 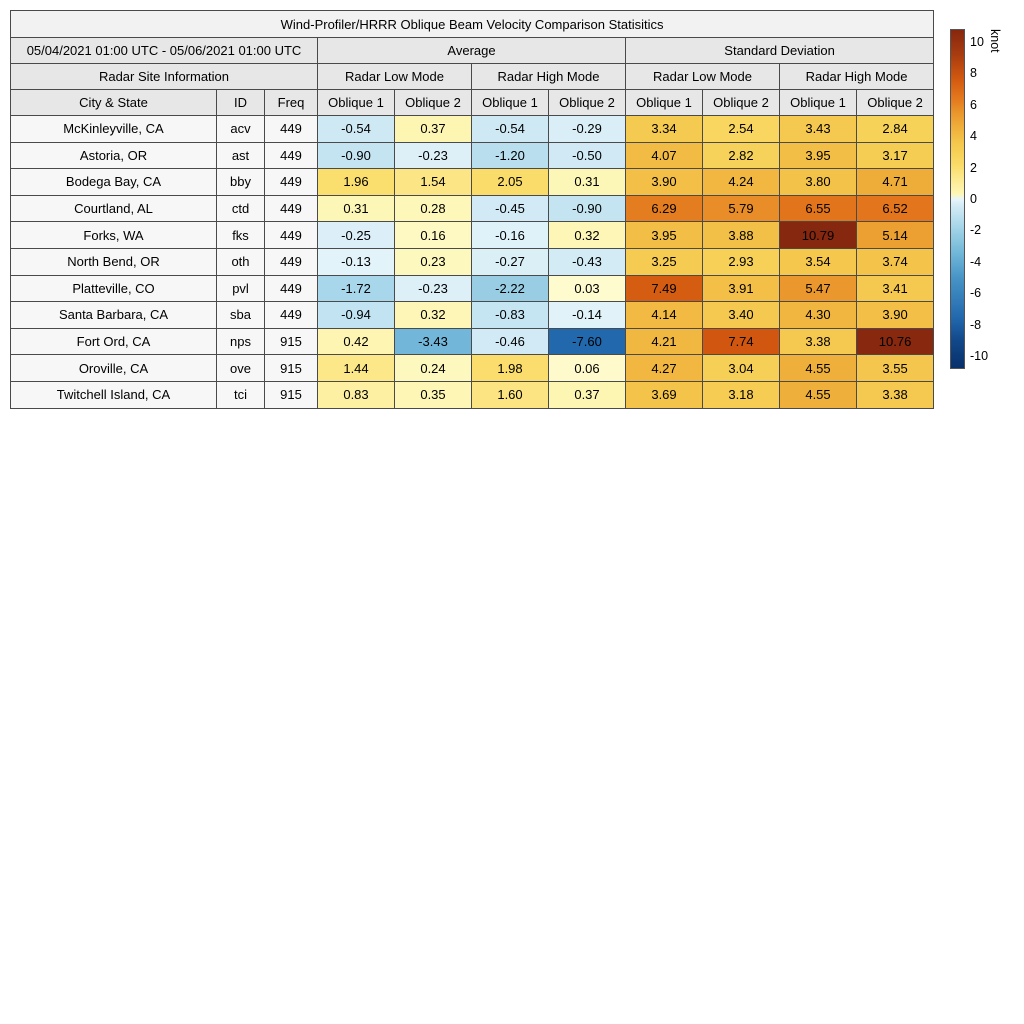 I want to click on value-cell: 2.82, so click(x=741, y=155).